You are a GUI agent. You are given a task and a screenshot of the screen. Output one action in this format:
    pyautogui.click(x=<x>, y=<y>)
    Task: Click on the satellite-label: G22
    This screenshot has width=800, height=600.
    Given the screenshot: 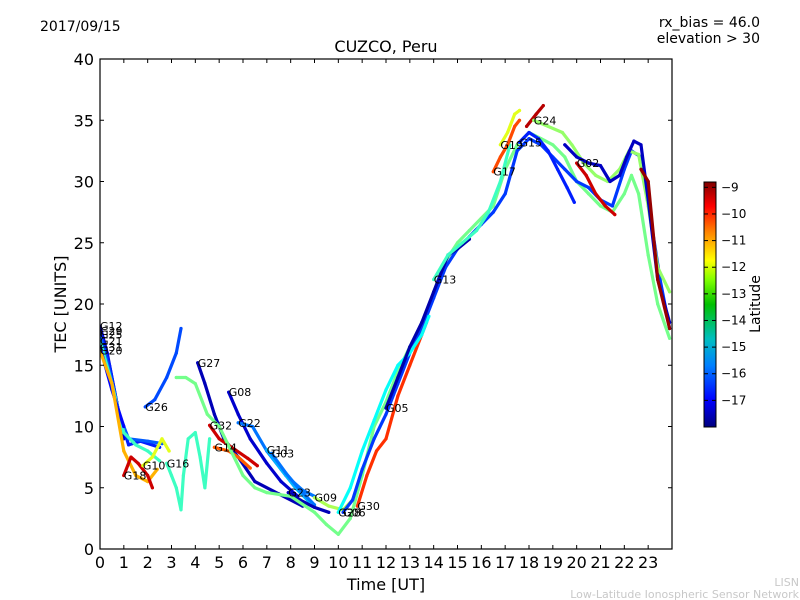 What is the action you would take?
    pyautogui.click(x=249, y=423)
    